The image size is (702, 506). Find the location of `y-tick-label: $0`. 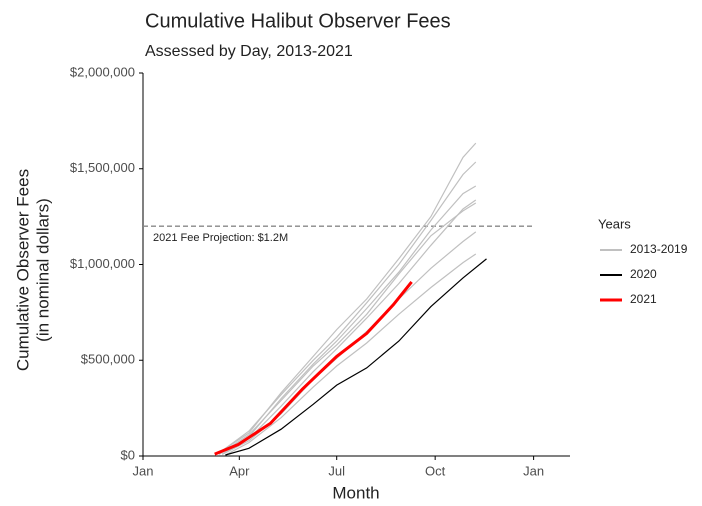

y-tick-label: $0 is located at coordinates (128, 454).